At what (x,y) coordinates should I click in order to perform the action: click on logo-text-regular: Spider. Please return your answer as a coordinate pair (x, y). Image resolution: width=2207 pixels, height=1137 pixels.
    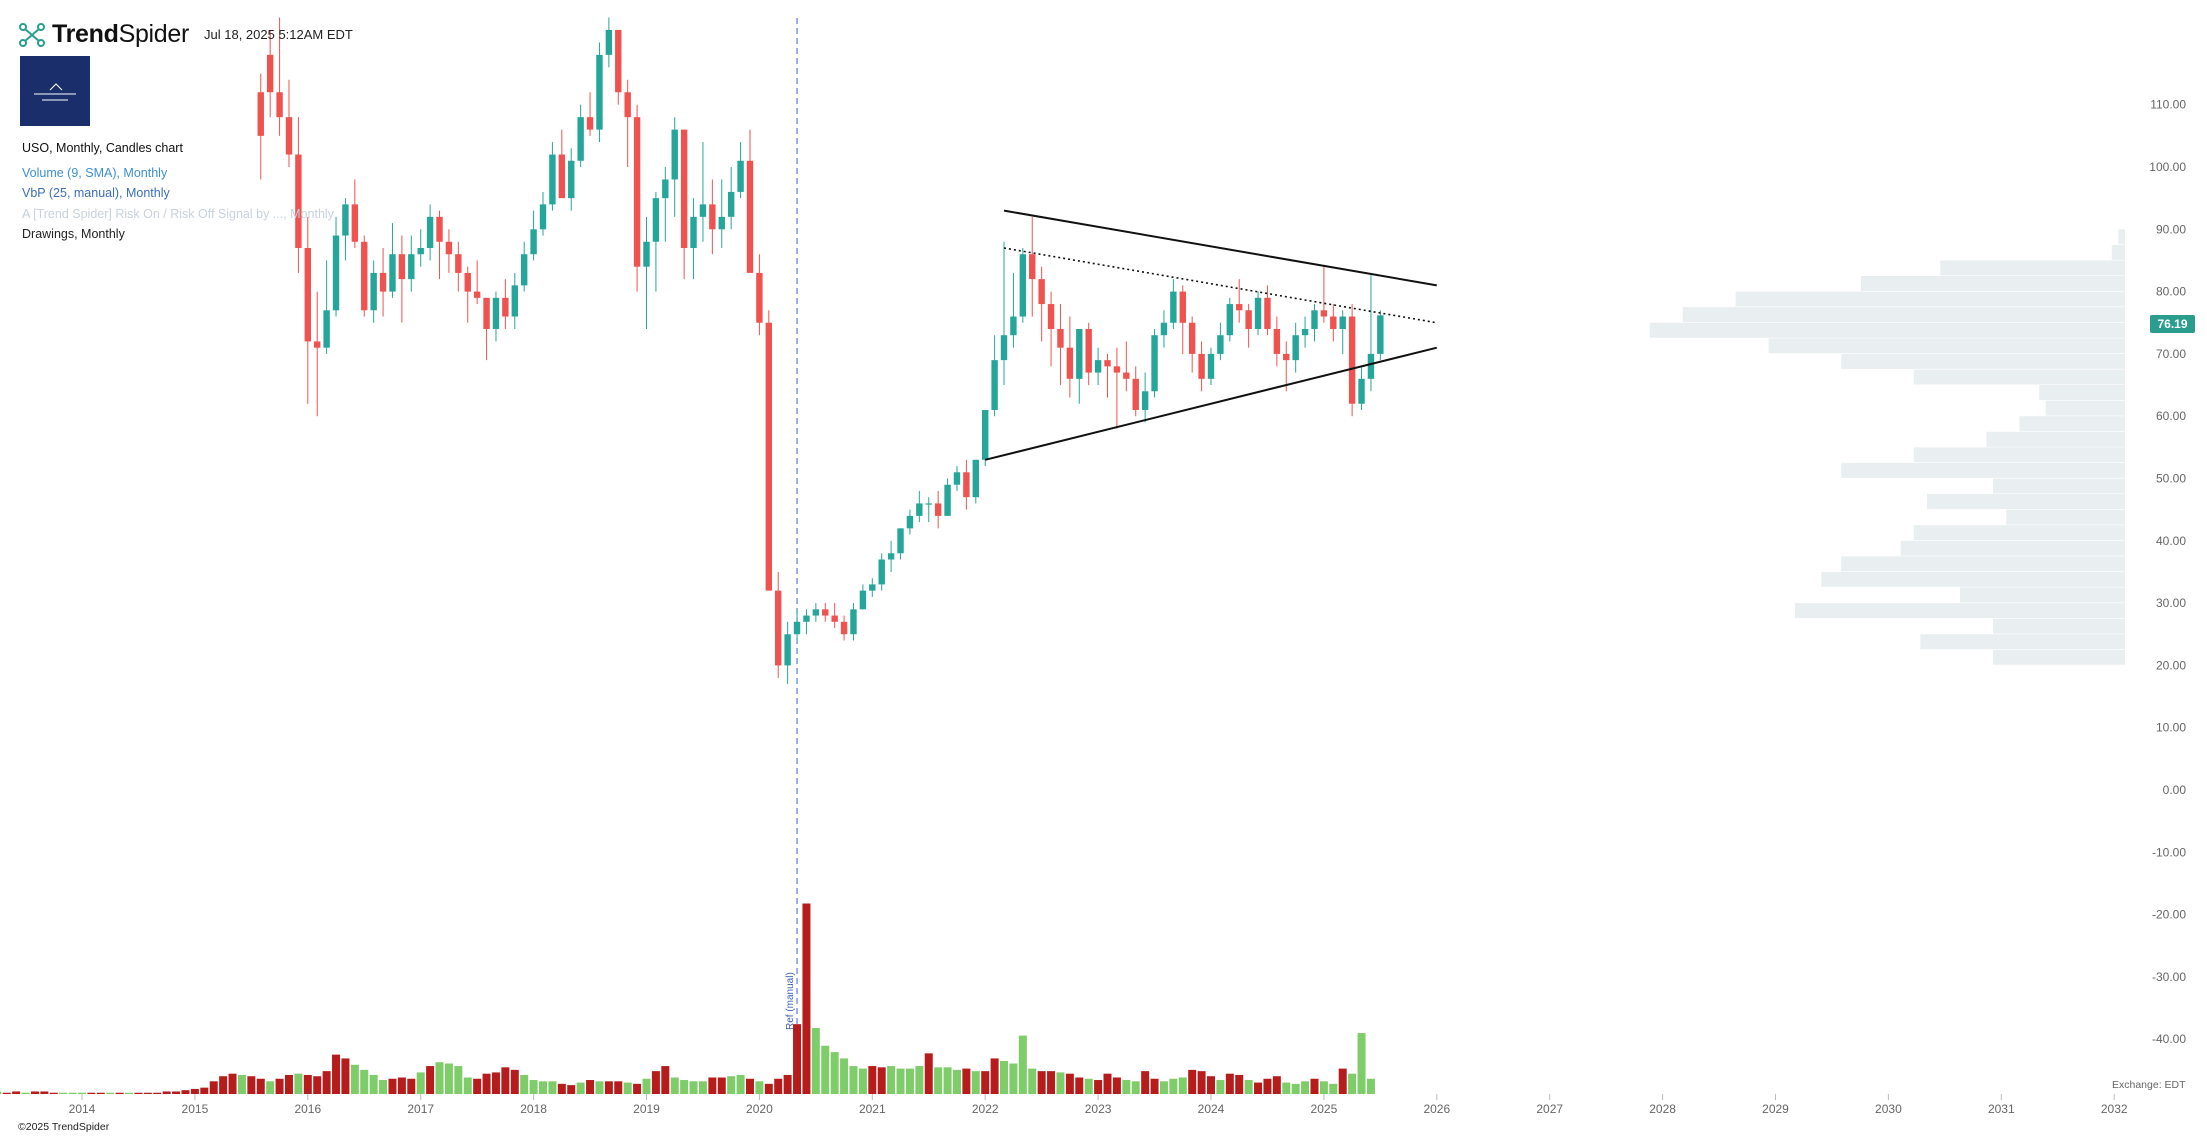
    Looking at the image, I should click on (154, 34).